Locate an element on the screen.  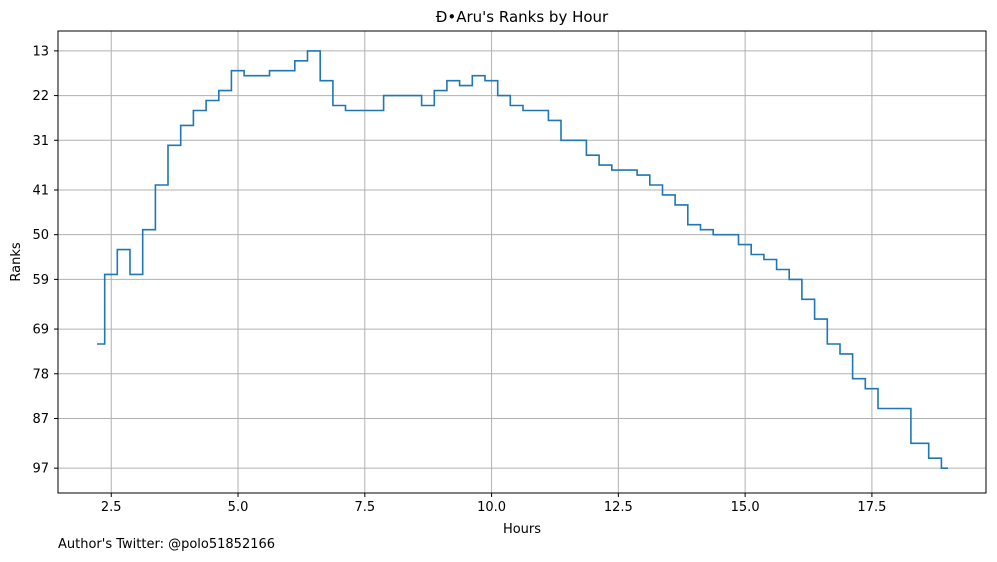
y-tick-label: 78 is located at coordinates (40, 374).